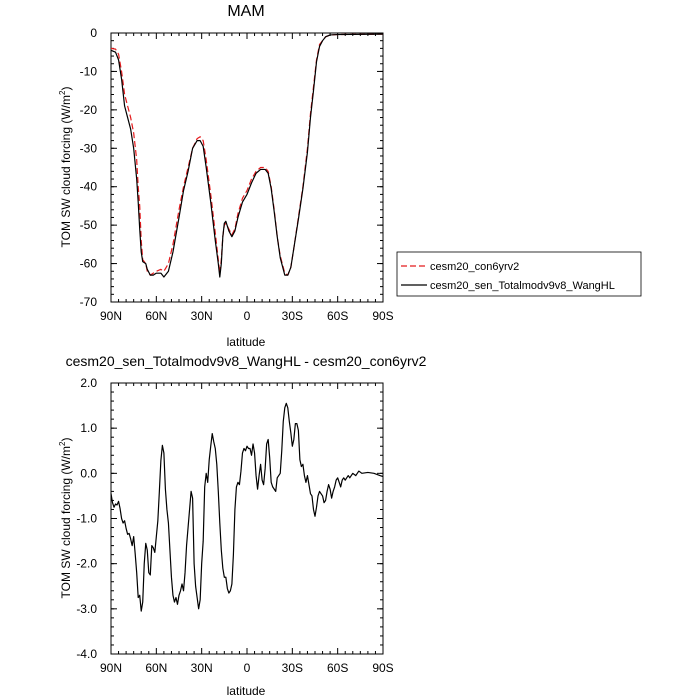  Describe the element at coordinates (86, 654) in the screenshot. I see `y-tick-label: -4.0` at that location.